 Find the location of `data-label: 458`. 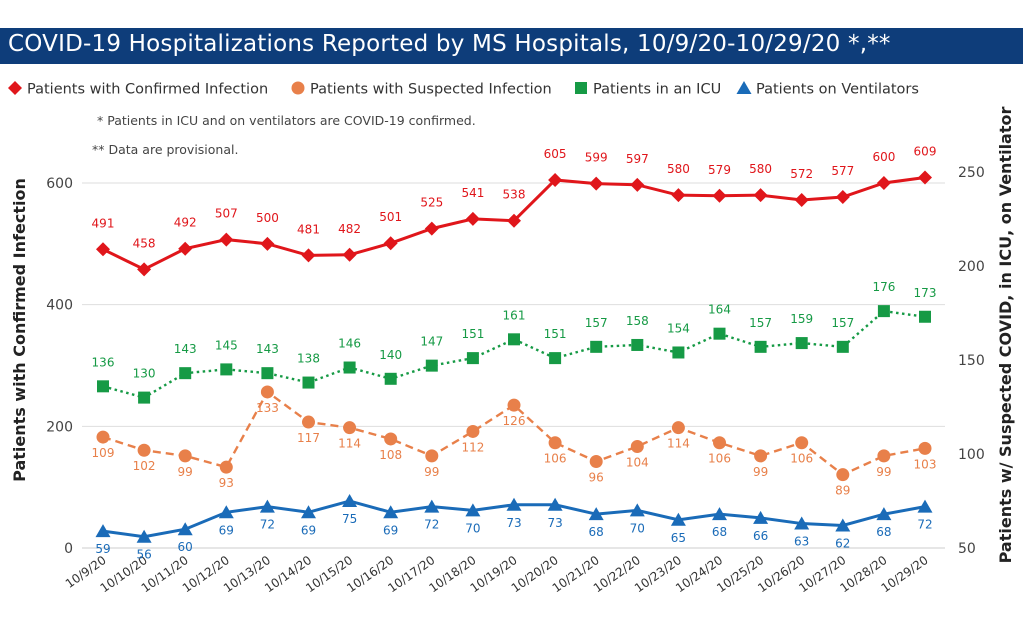

data-label: 458 is located at coordinates (144, 243).